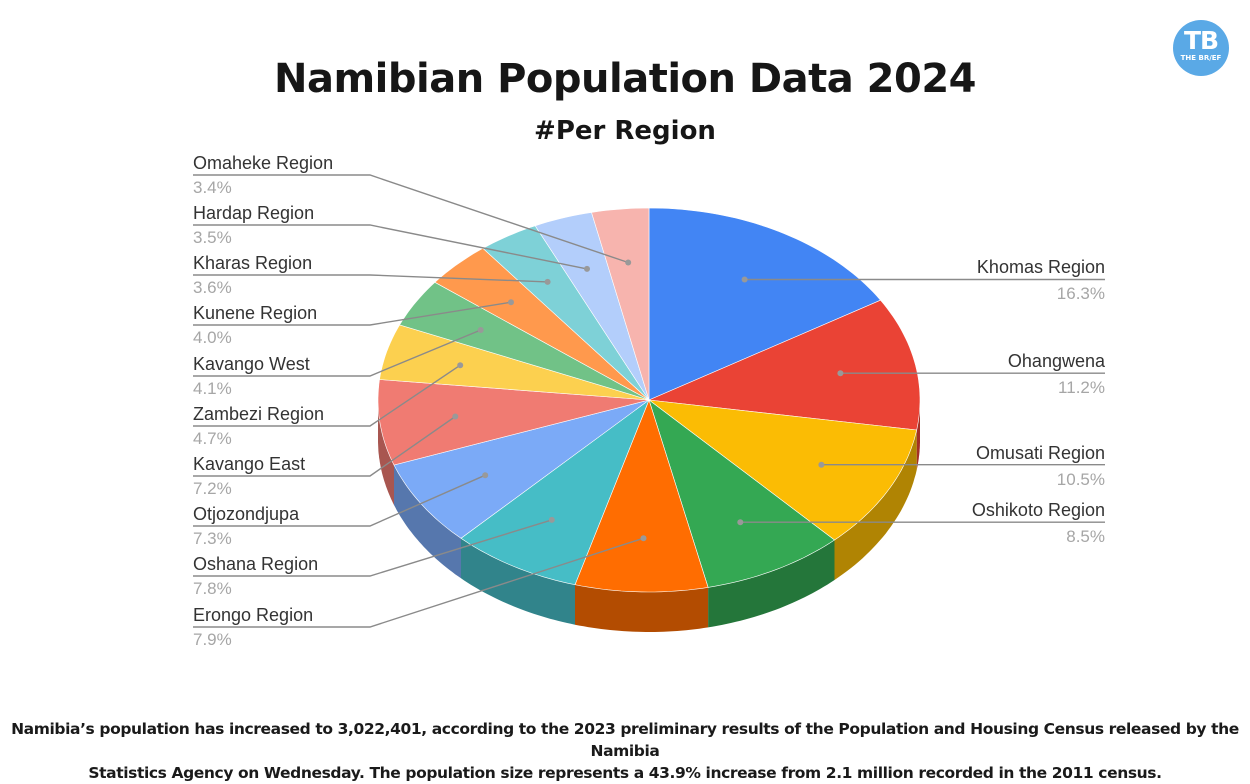 This screenshot has height=784, width=1250. What do you see at coordinates (642, 608) in the screenshot?
I see `pie-side-erongo-region` at bounding box center [642, 608].